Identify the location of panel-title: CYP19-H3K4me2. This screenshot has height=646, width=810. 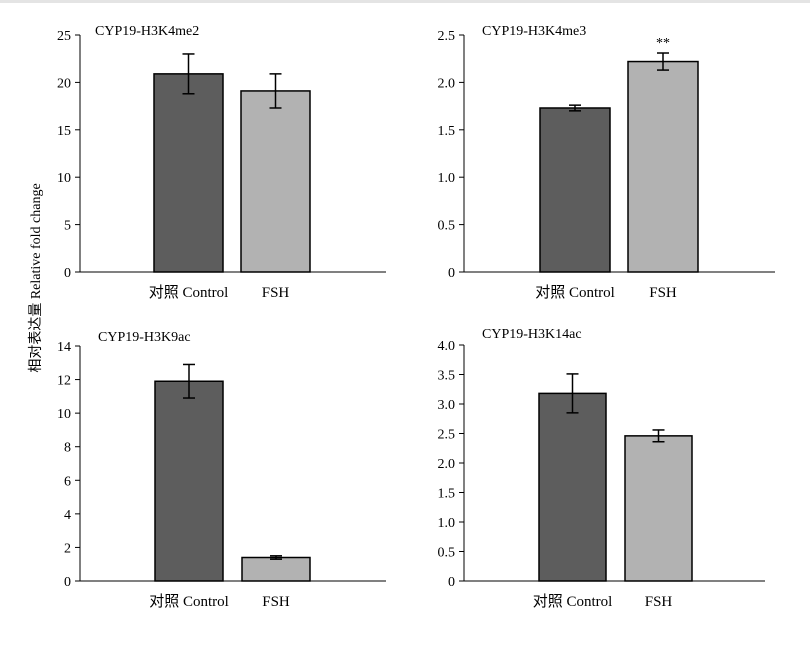
(147, 31).